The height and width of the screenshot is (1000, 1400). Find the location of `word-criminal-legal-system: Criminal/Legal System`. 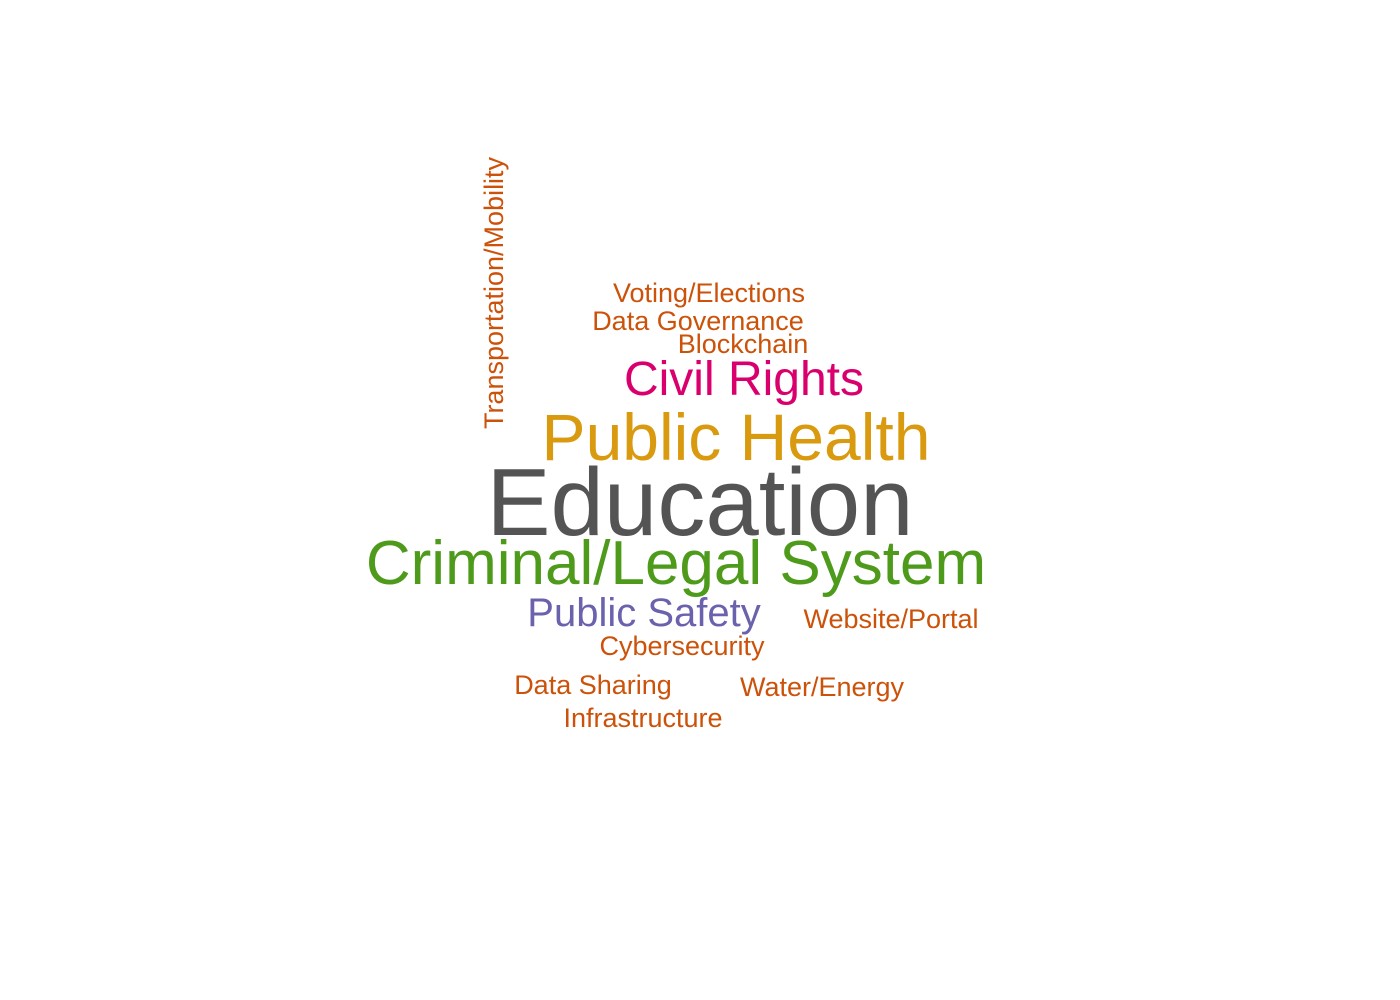

word-criminal-legal-system: Criminal/Legal System is located at coordinates (676, 563).